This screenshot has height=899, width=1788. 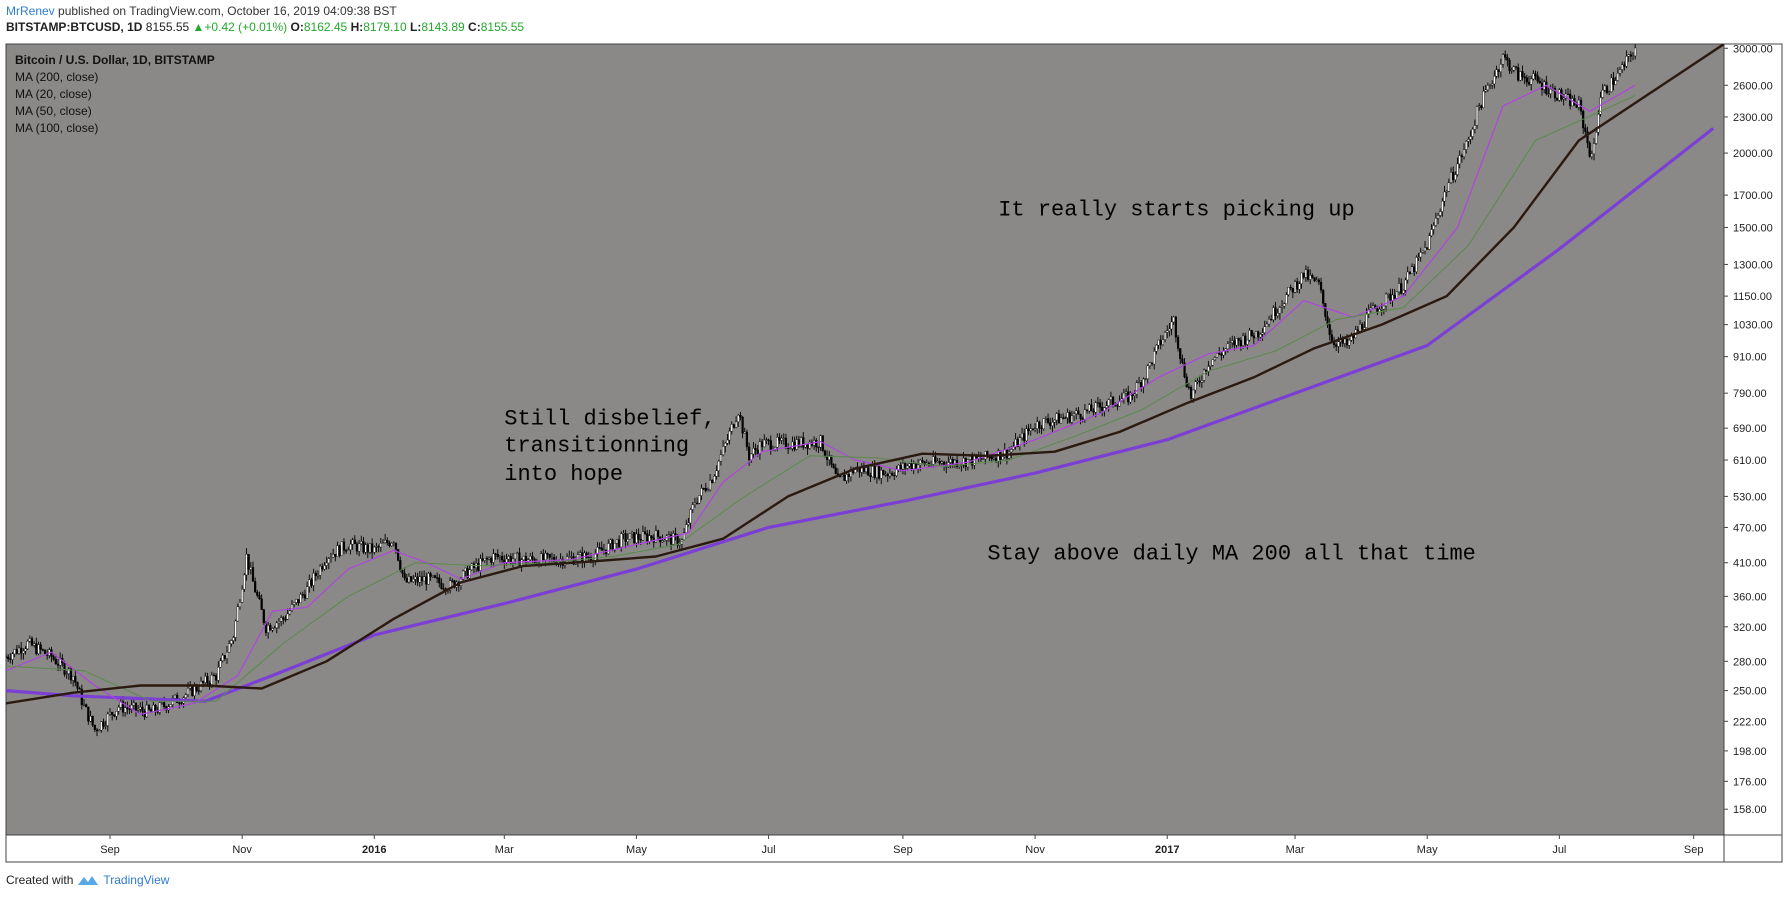 What do you see at coordinates (596, 446) in the screenshot?
I see `annotation-text: transitionning` at bounding box center [596, 446].